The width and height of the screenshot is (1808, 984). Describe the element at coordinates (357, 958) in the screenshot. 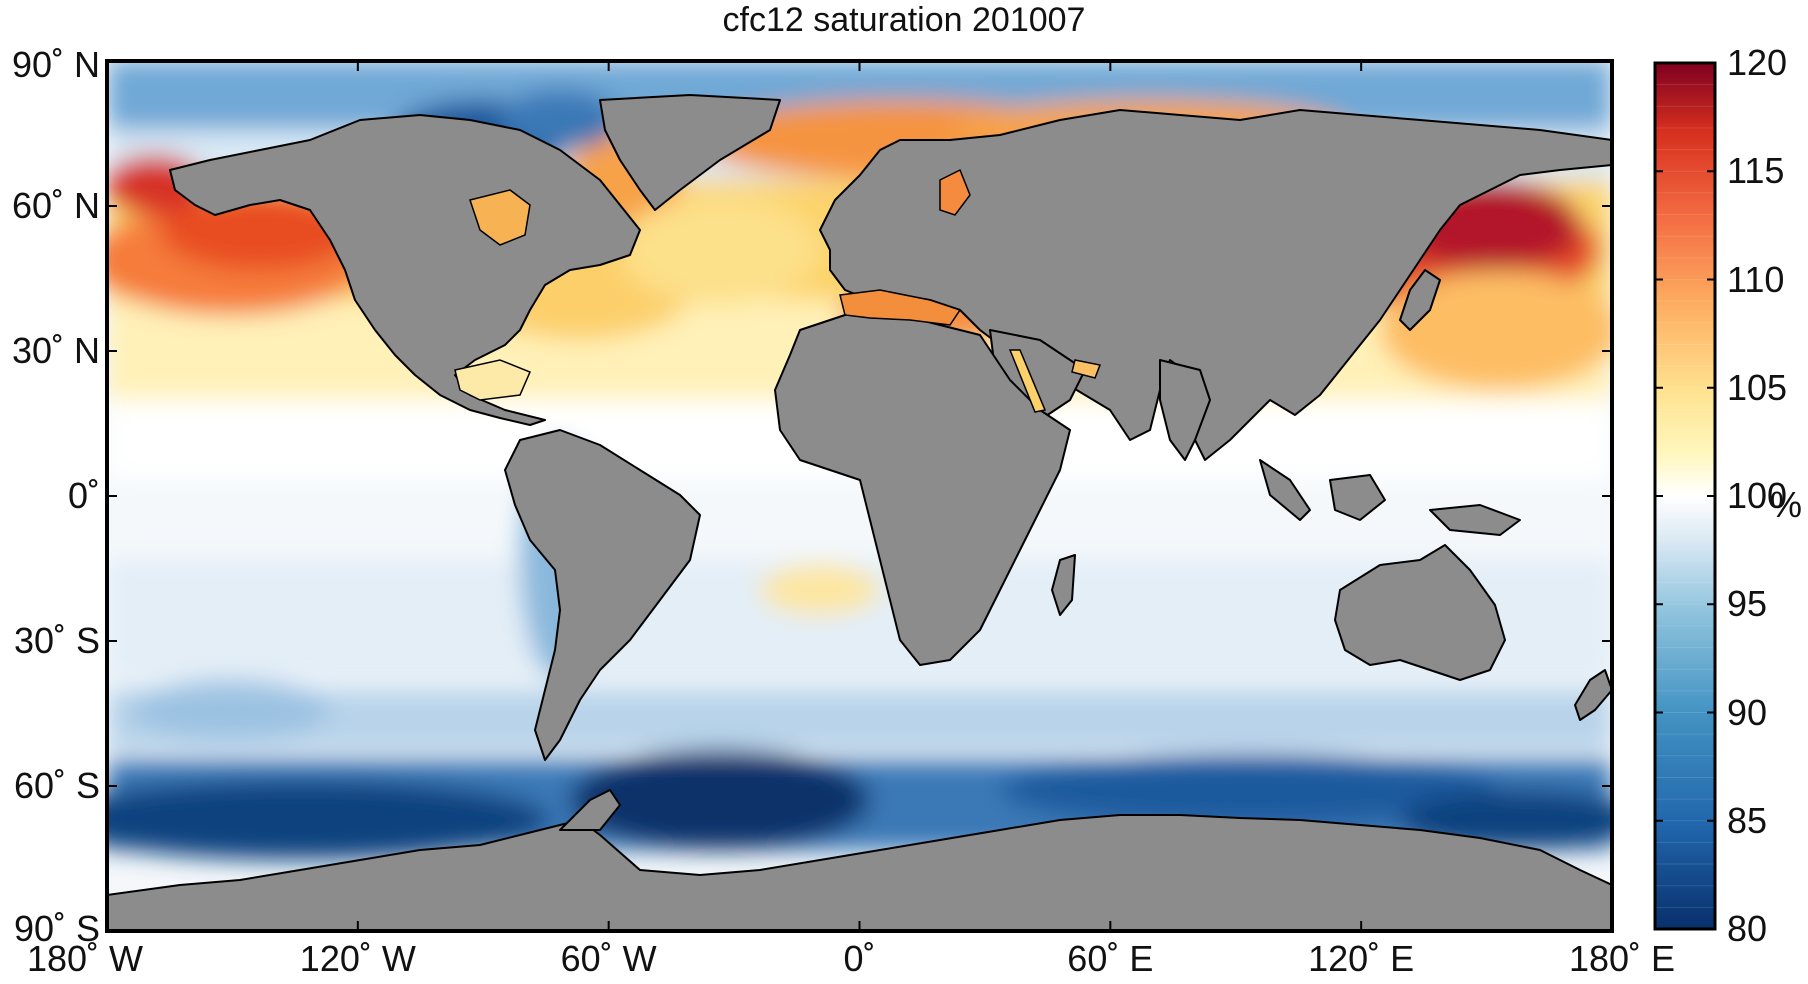

I see `x-tick-label: 120˚ W` at that location.